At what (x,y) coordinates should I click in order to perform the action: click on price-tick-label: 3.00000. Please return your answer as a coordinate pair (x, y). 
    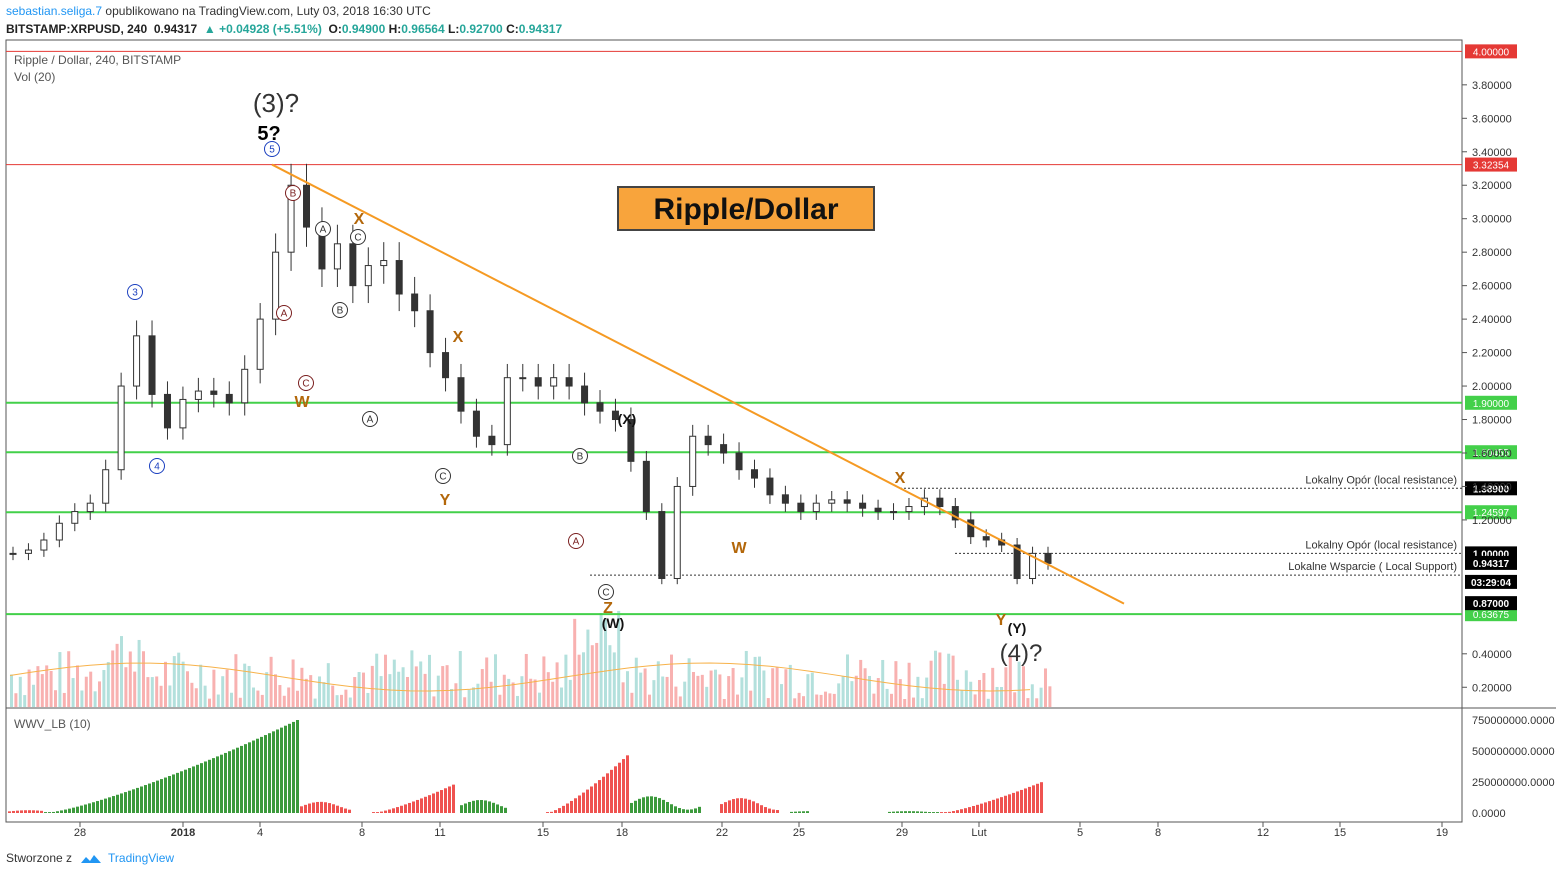
    Looking at the image, I should click on (1492, 220).